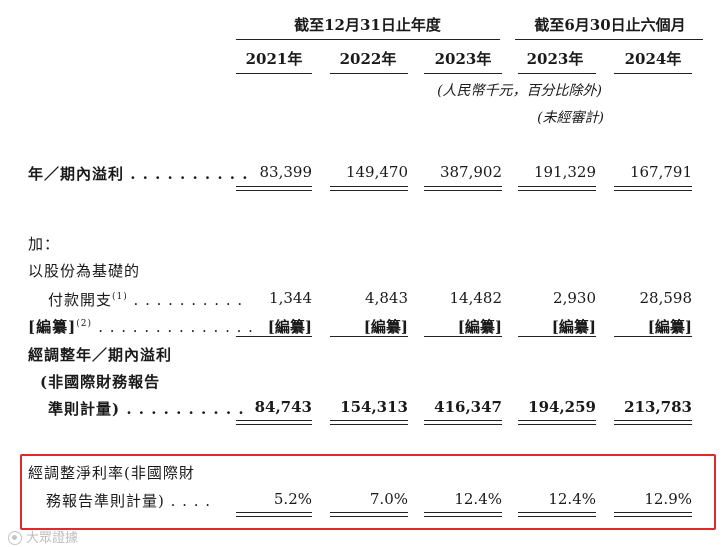 This screenshot has width=726, height=547. Describe the element at coordinates (668, 499) in the screenshot. I see `adjusted-margin-value-2024-h1: 12.9%` at that location.